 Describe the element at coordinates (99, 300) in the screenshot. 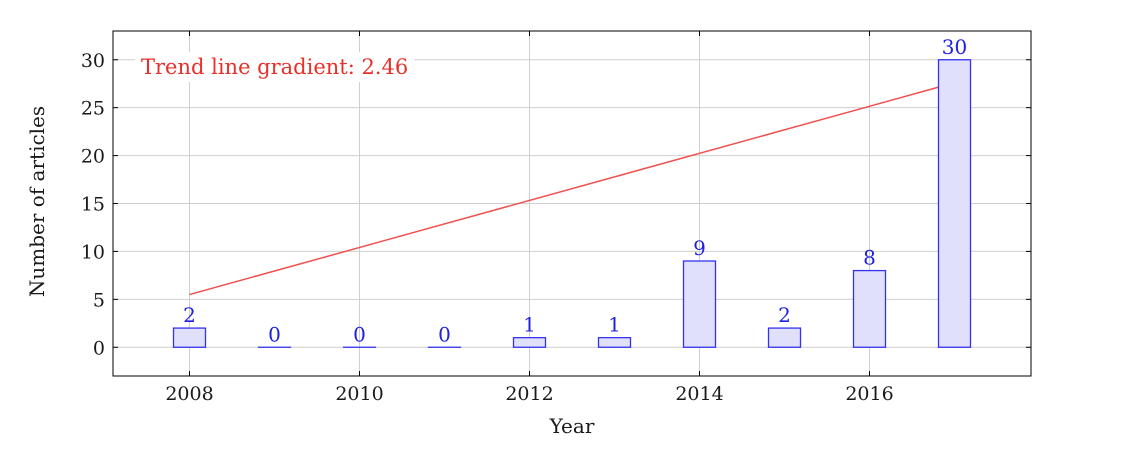

I see `y-tick-label: 5` at that location.